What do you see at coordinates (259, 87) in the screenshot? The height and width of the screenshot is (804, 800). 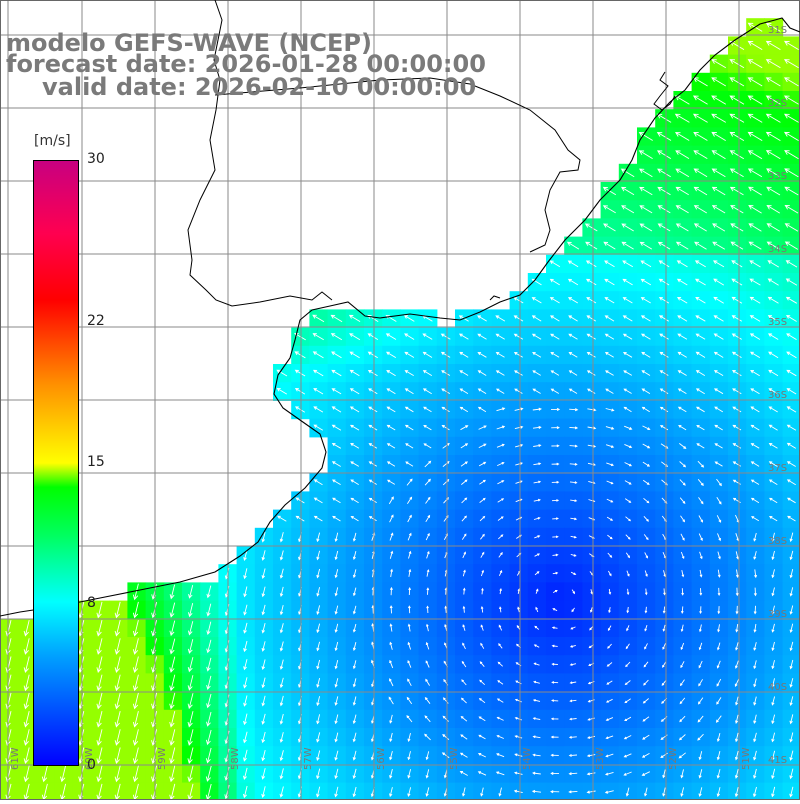 I see `valid-date: valid date: 2026-02-10 00:00:00` at bounding box center [259, 87].